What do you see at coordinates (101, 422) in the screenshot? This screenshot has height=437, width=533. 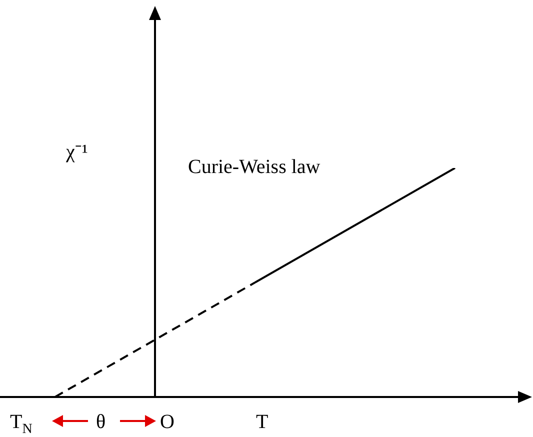 I see `text: θ` at bounding box center [101, 422].